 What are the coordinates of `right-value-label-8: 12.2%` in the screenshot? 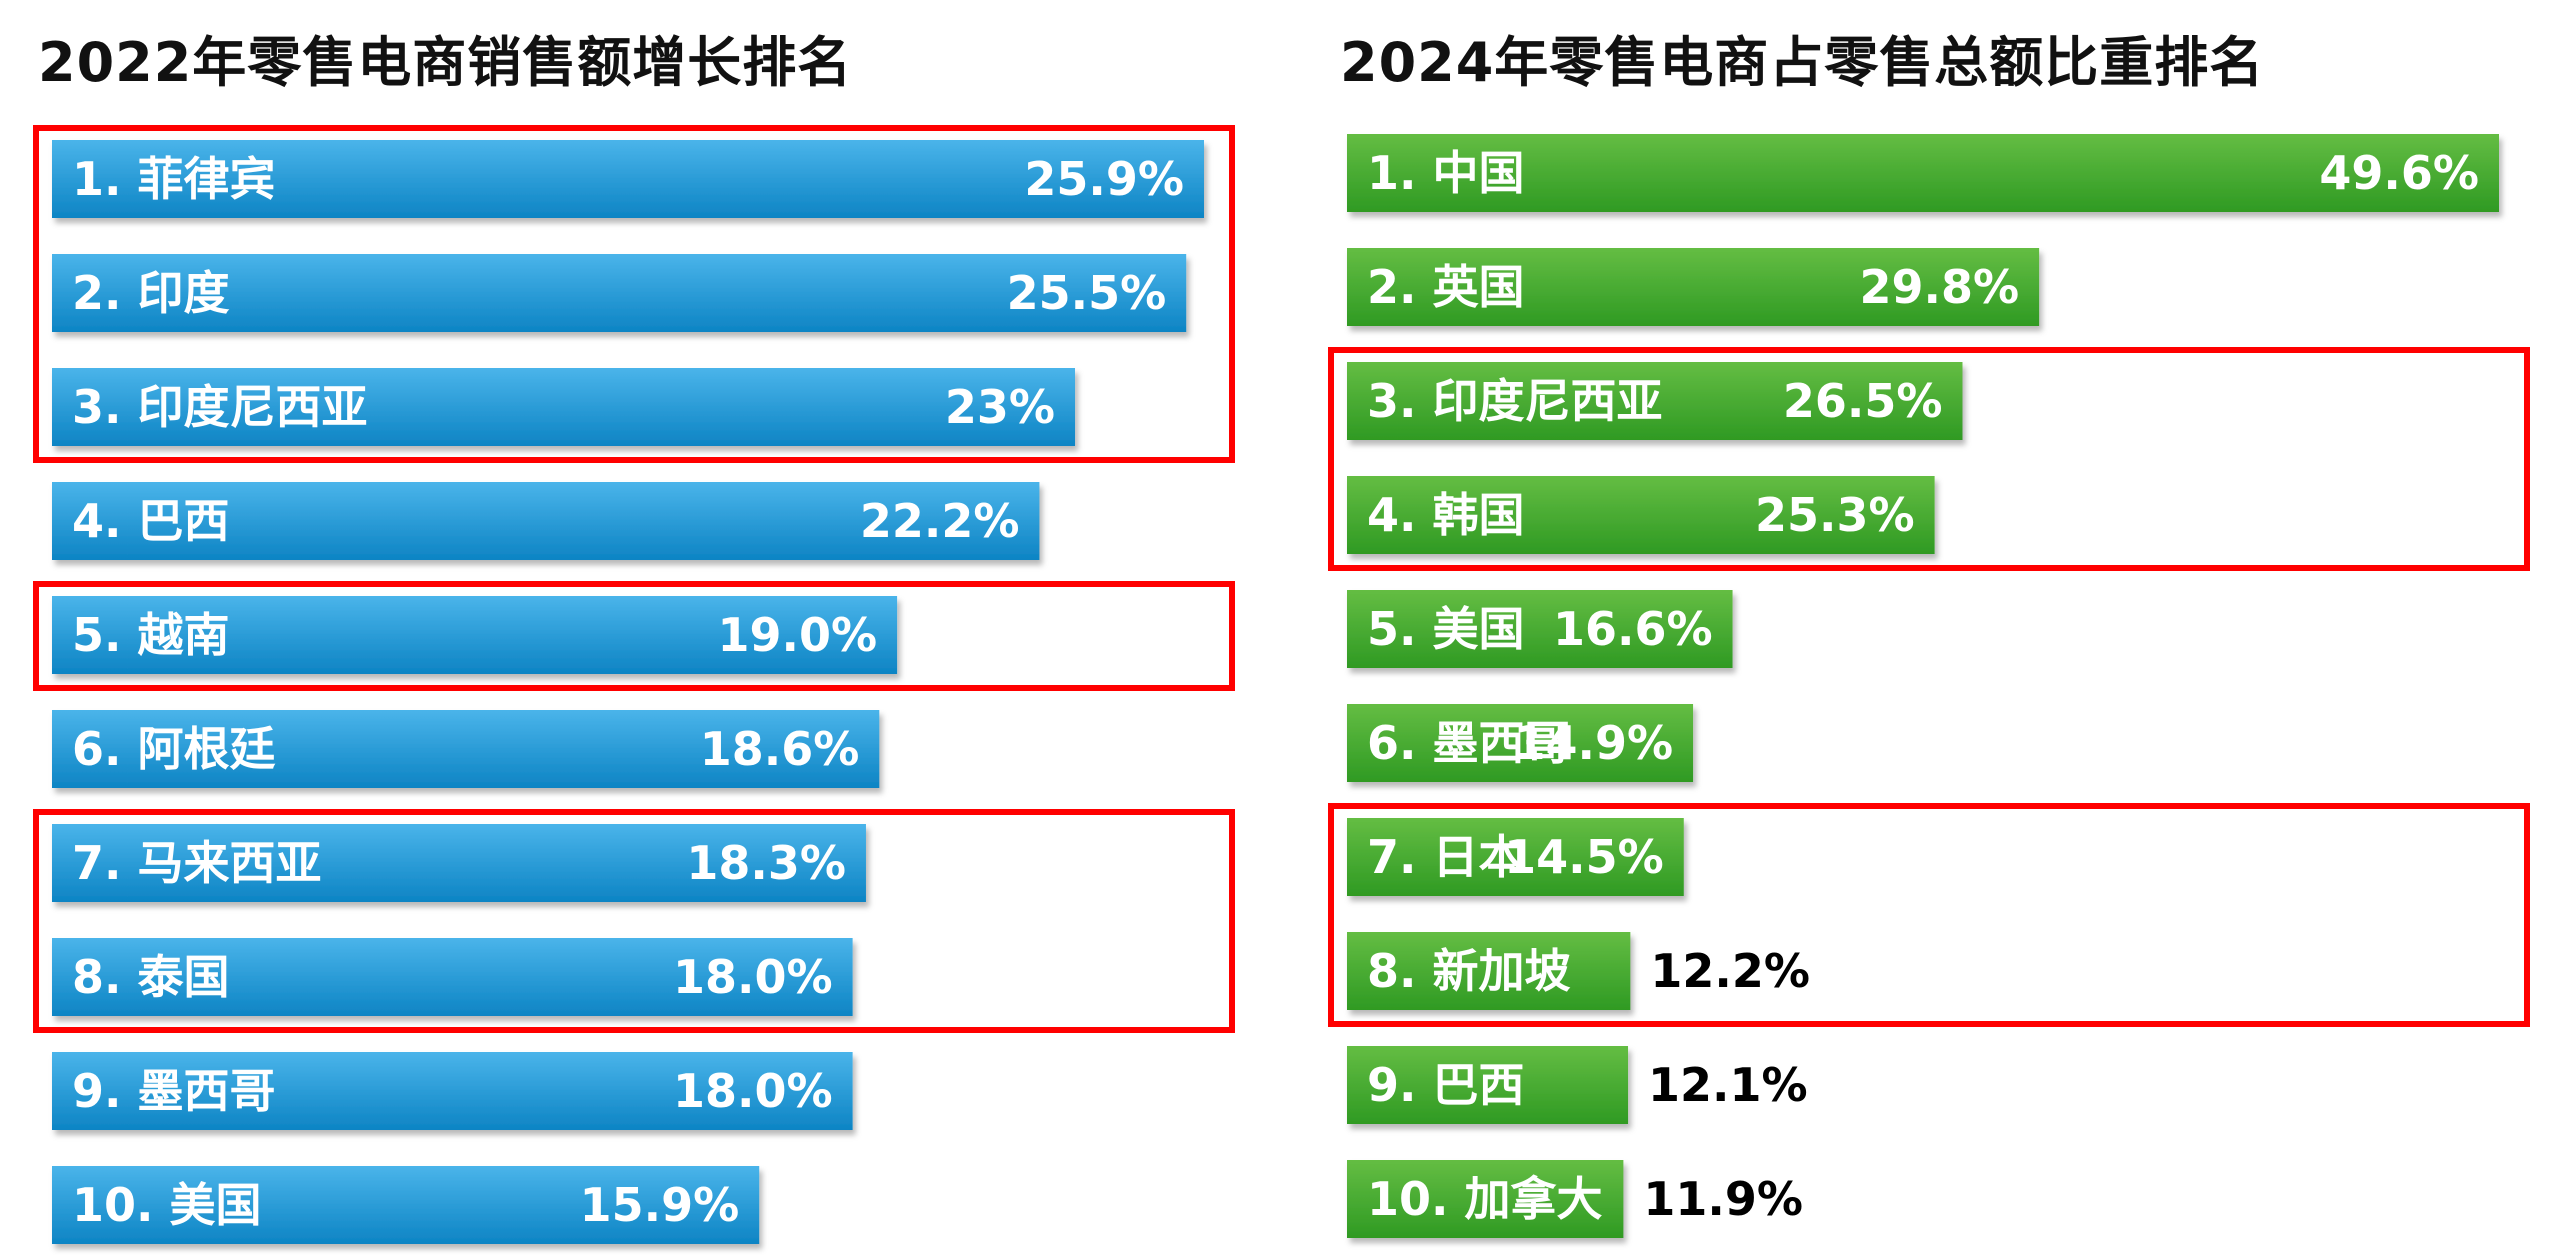 It's located at (1730, 971).